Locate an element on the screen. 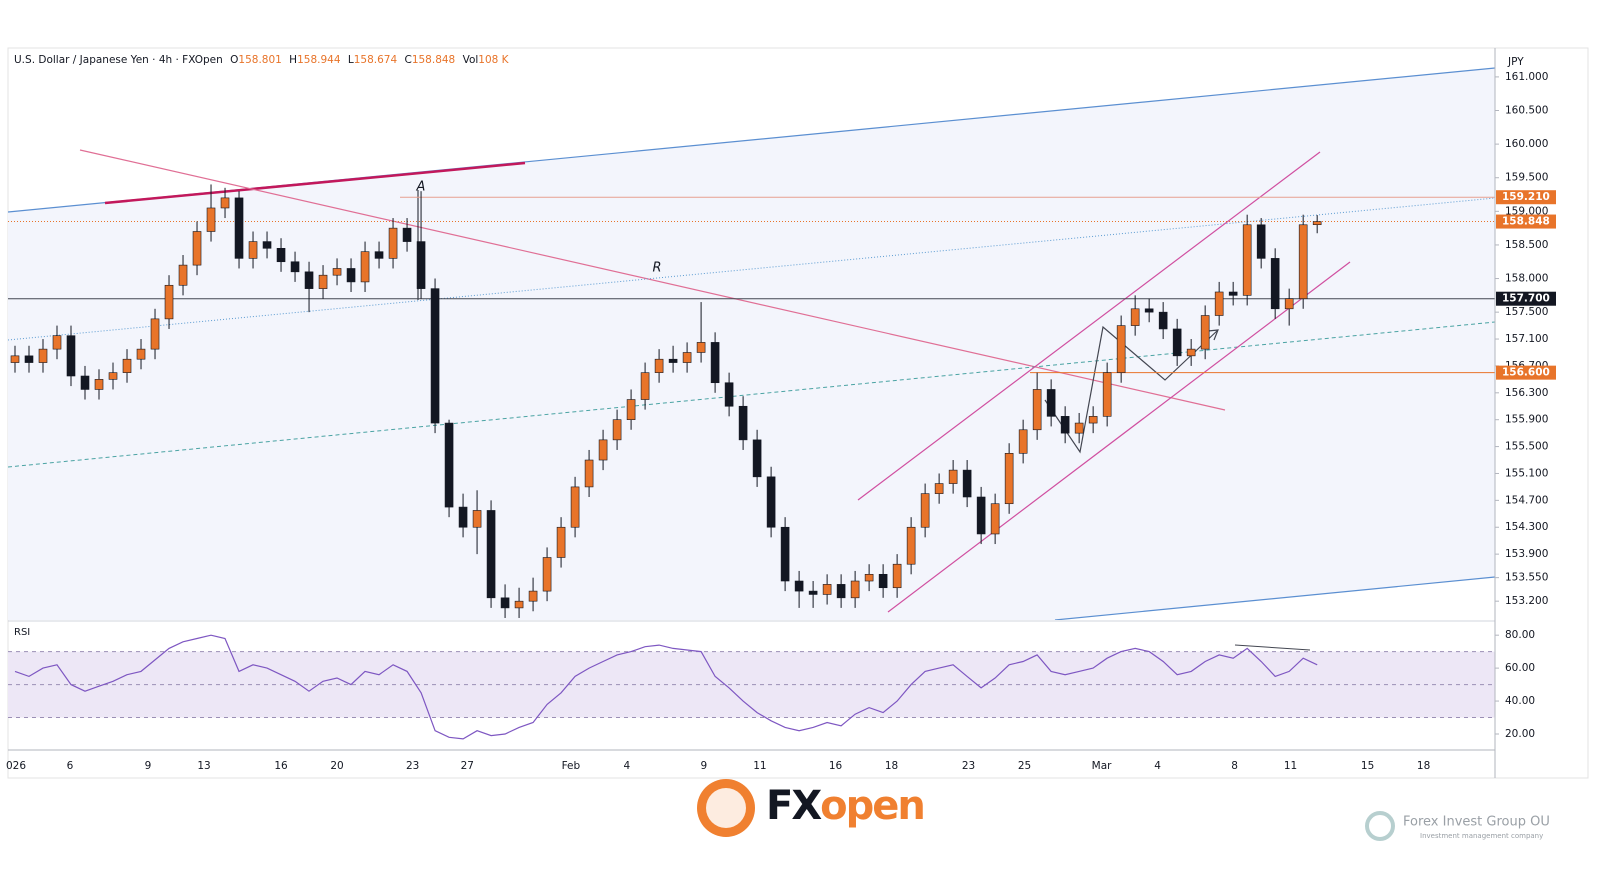 The height and width of the screenshot is (883, 1600). x-tick-label: 16 is located at coordinates (281, 766).